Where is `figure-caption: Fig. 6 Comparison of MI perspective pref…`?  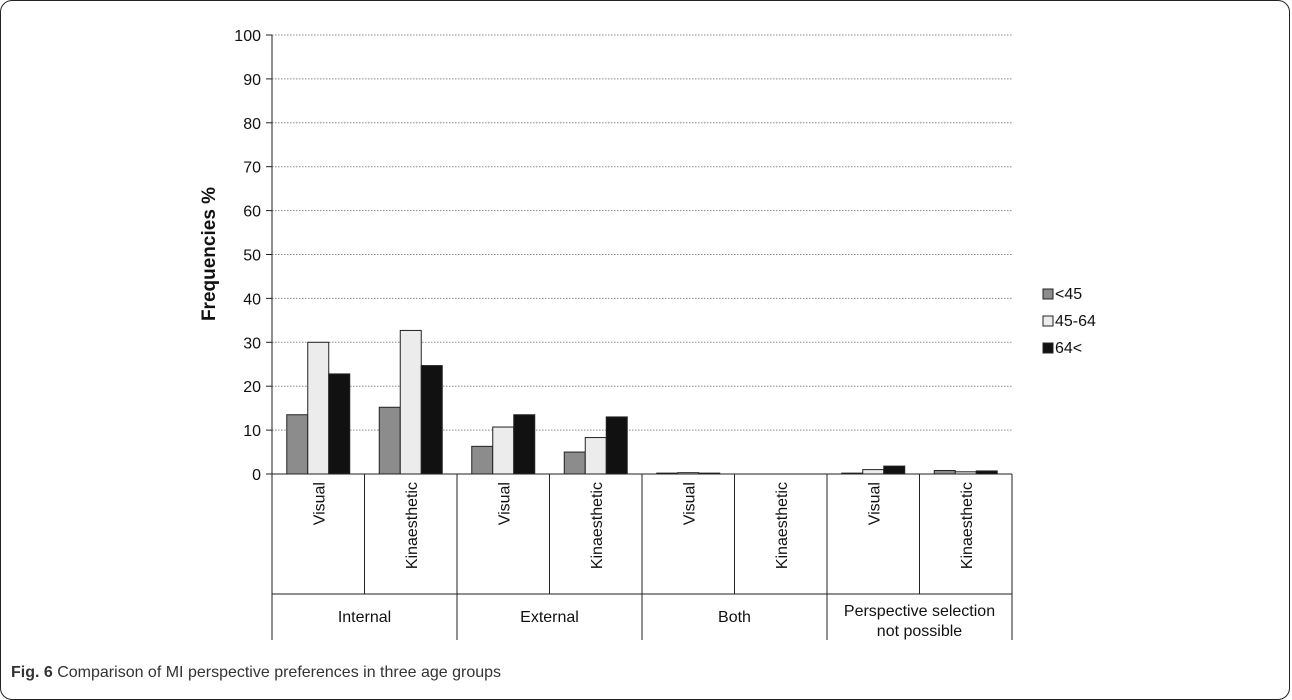
figure-caption: Fig. 6 Comparison of MI perspective pref… is located at coordinates (256, 673).